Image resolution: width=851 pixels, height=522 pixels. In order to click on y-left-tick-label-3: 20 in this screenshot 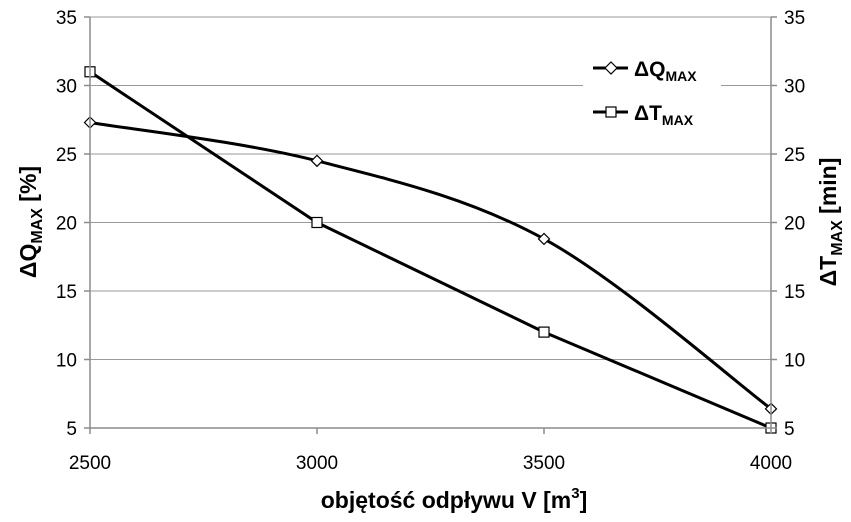, I will do `click(66, 224)`.